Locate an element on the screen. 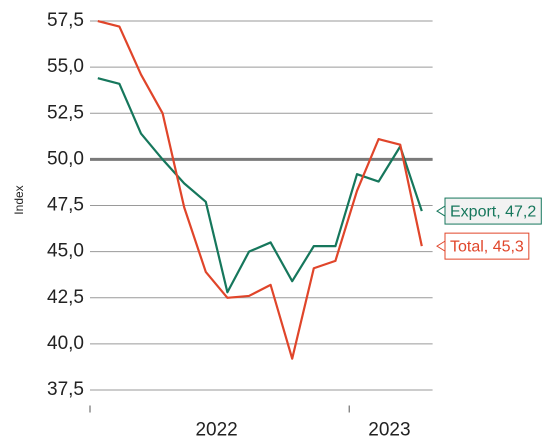  end-label: Total, 45,3 is located at coordinates (487, 246).